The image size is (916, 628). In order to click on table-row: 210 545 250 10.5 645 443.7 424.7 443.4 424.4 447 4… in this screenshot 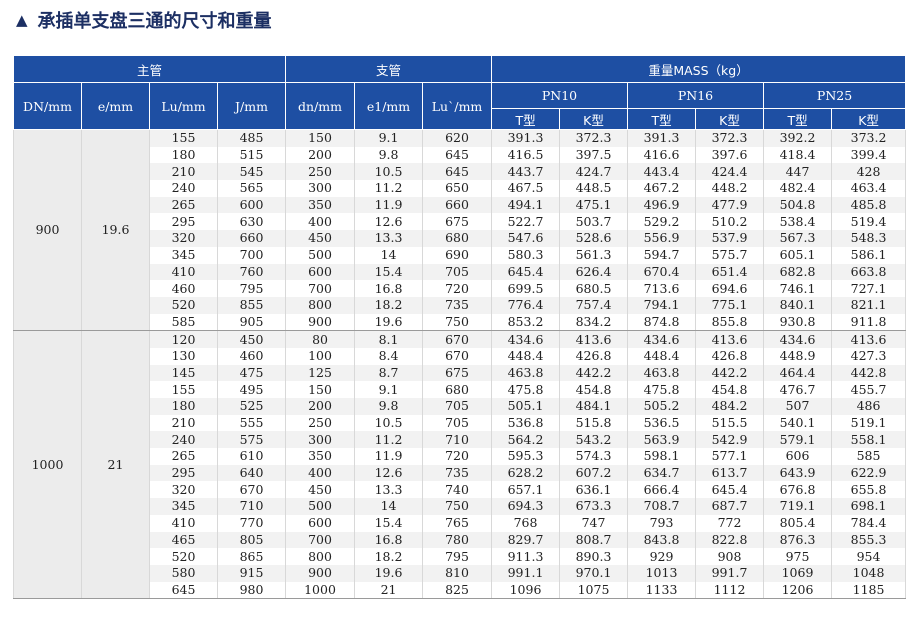, I will do `click(460, 172)`.